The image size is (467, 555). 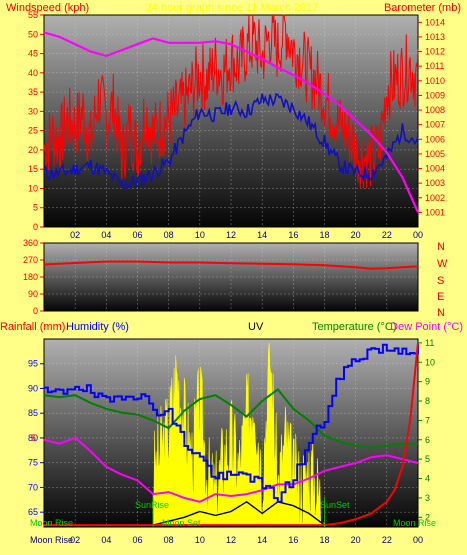 I want to click on y-tick-label: 15, so click(x=33, y=169).